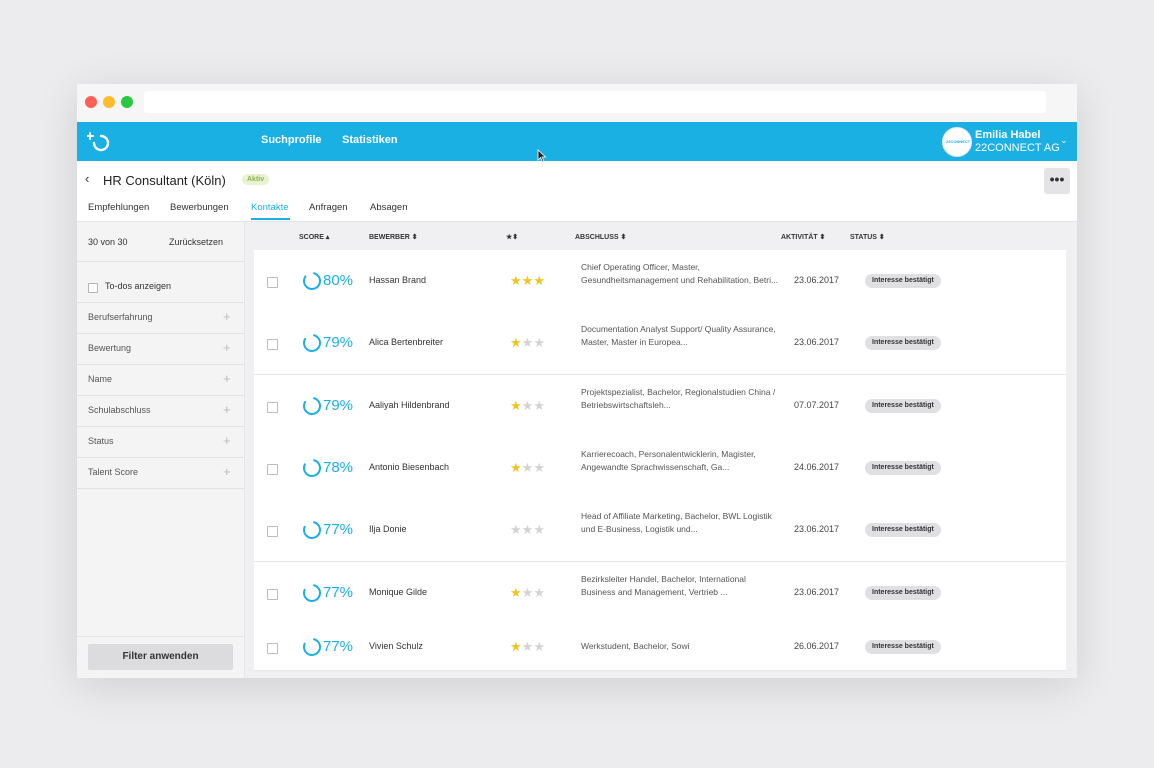 This screenshot has height=768, width=1154. I want to click on user-name: Emilia Habel, so click(1008, 135).